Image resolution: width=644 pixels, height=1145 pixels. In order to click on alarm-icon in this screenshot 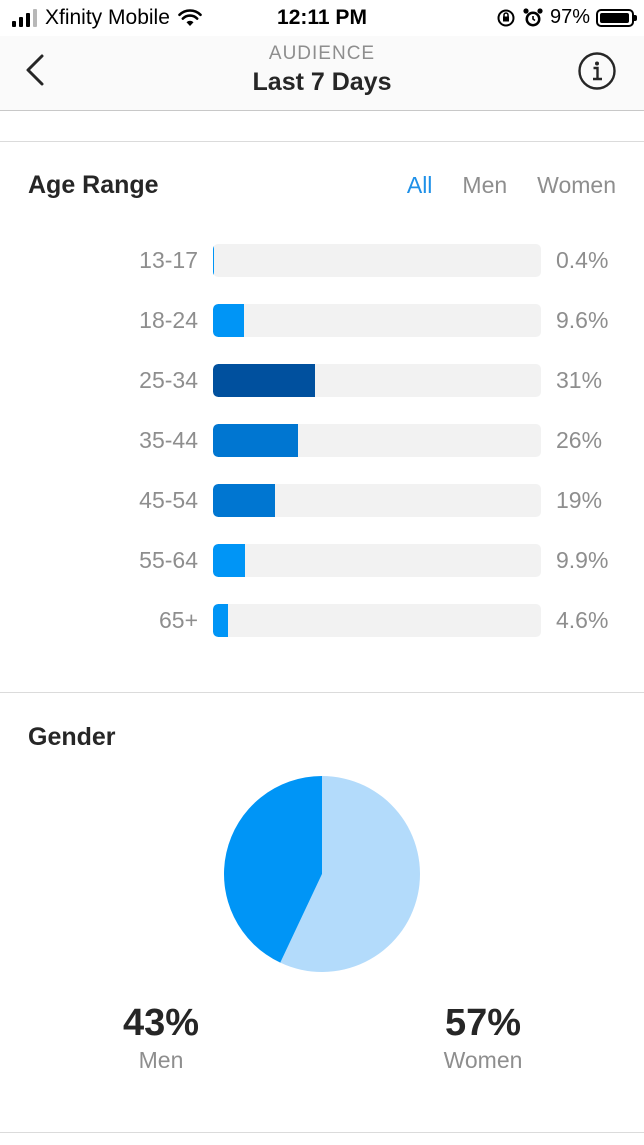, I will do `click(533, 16)`.